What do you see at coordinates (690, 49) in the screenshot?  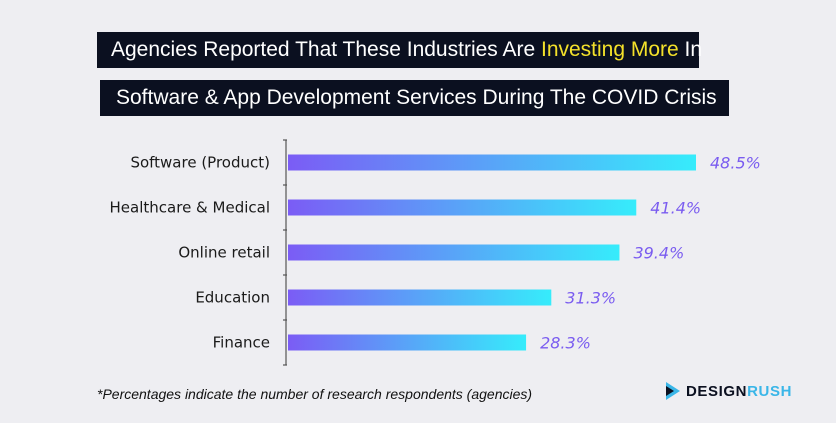 I see `title-suffix: In` at bounding box center [690, 49].